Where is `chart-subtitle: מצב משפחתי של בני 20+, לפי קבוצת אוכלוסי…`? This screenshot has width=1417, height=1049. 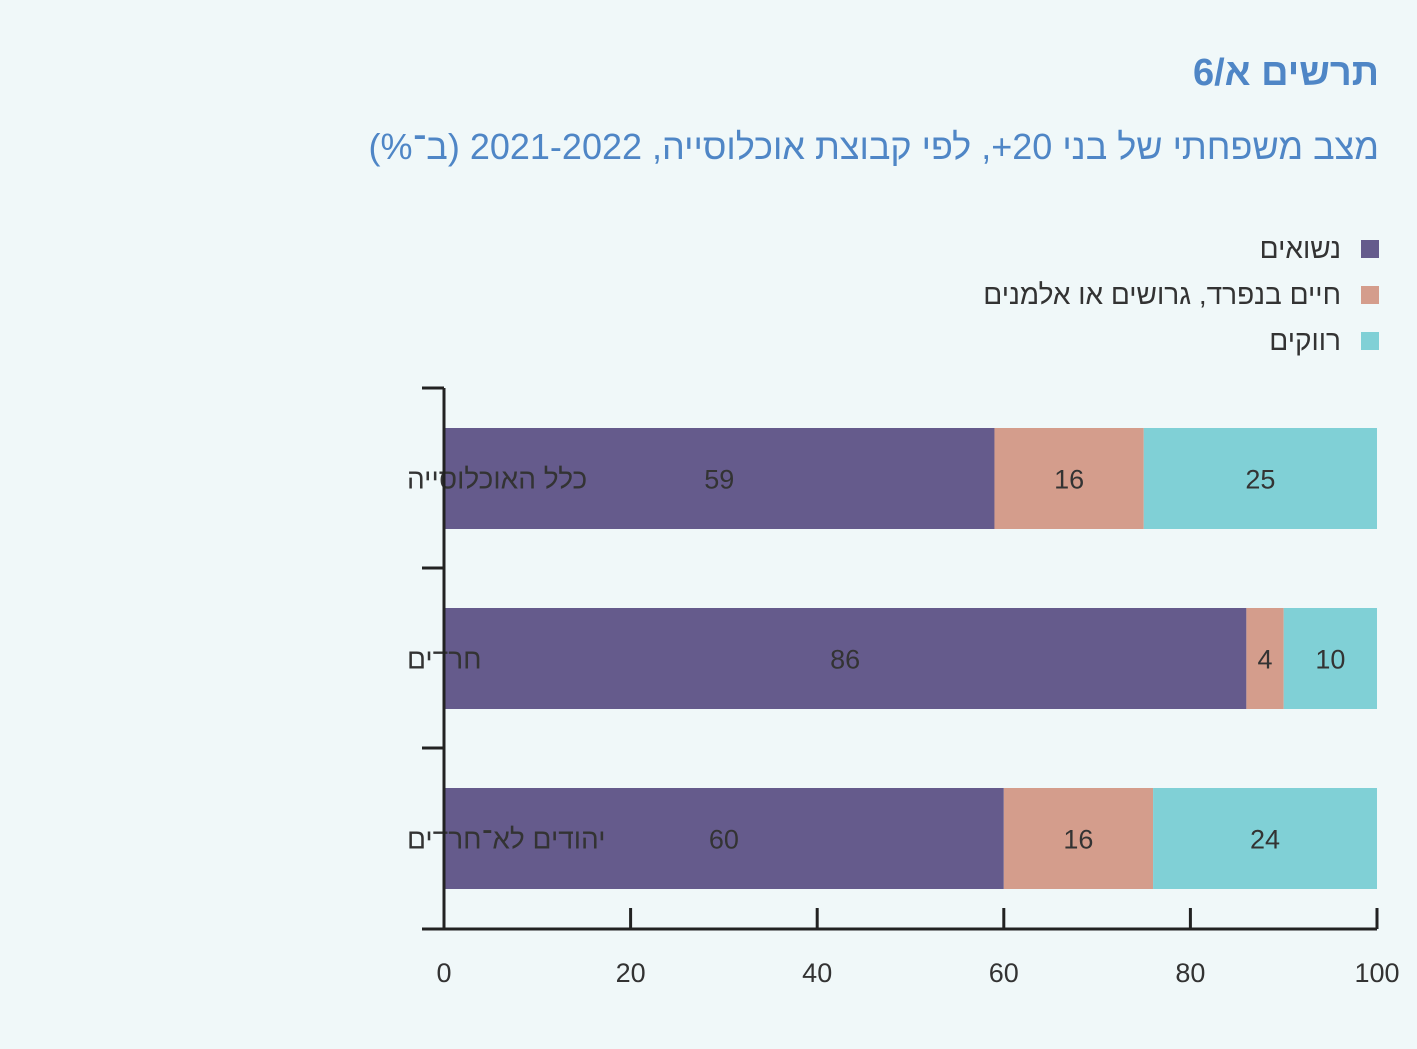 chart-subtitle: מצב משפחתי של בני 20+, לפי קבוצת אוכלוסי… is located at coordinates (873, 146).